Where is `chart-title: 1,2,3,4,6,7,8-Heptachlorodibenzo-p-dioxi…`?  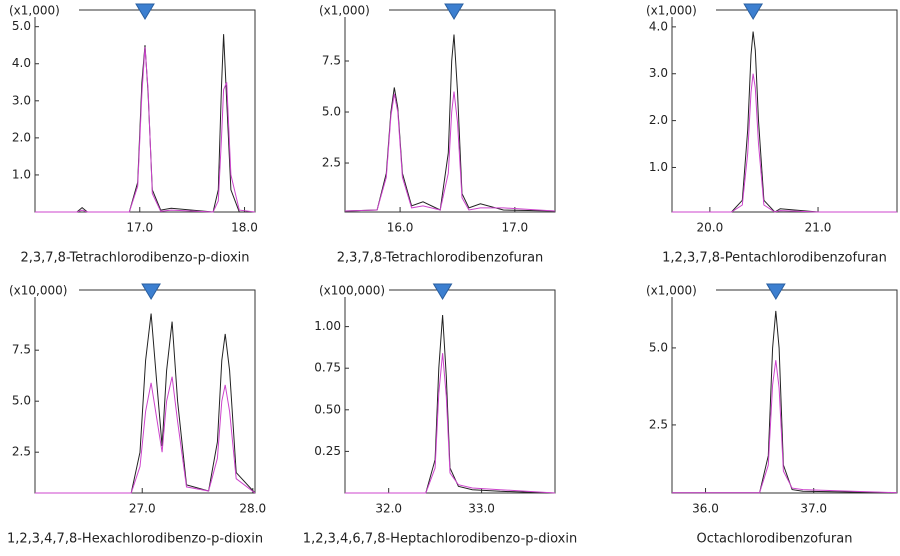 chart-title: 1,2,3,4,6,7,8-Heptachlorodibenzo-p-dioxi… is located at coordinates (440, 539).